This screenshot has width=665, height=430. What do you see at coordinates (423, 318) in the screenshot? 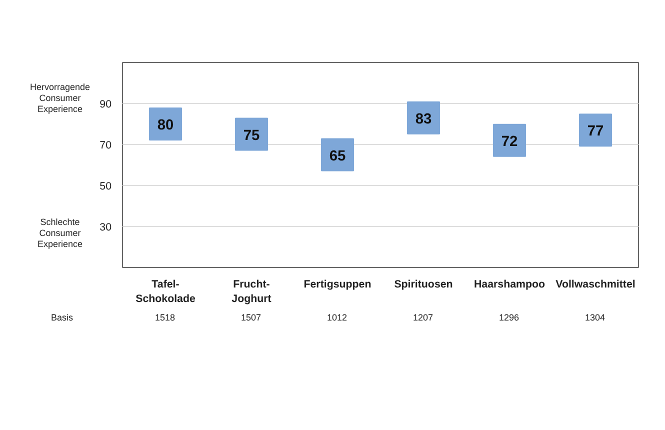
I see `text: 1207` at bounding box center [423, 318].